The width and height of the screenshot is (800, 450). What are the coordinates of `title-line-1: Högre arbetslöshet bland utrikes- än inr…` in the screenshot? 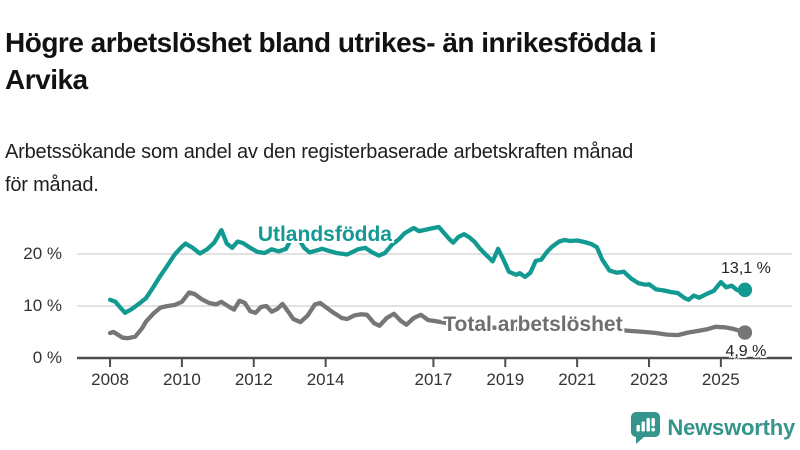 It's located at (331, 42).